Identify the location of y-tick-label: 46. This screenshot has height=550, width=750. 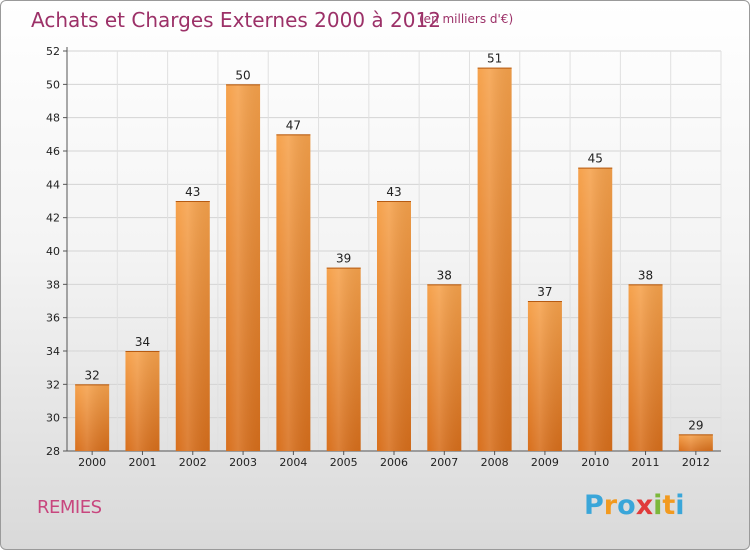
(53, 151).